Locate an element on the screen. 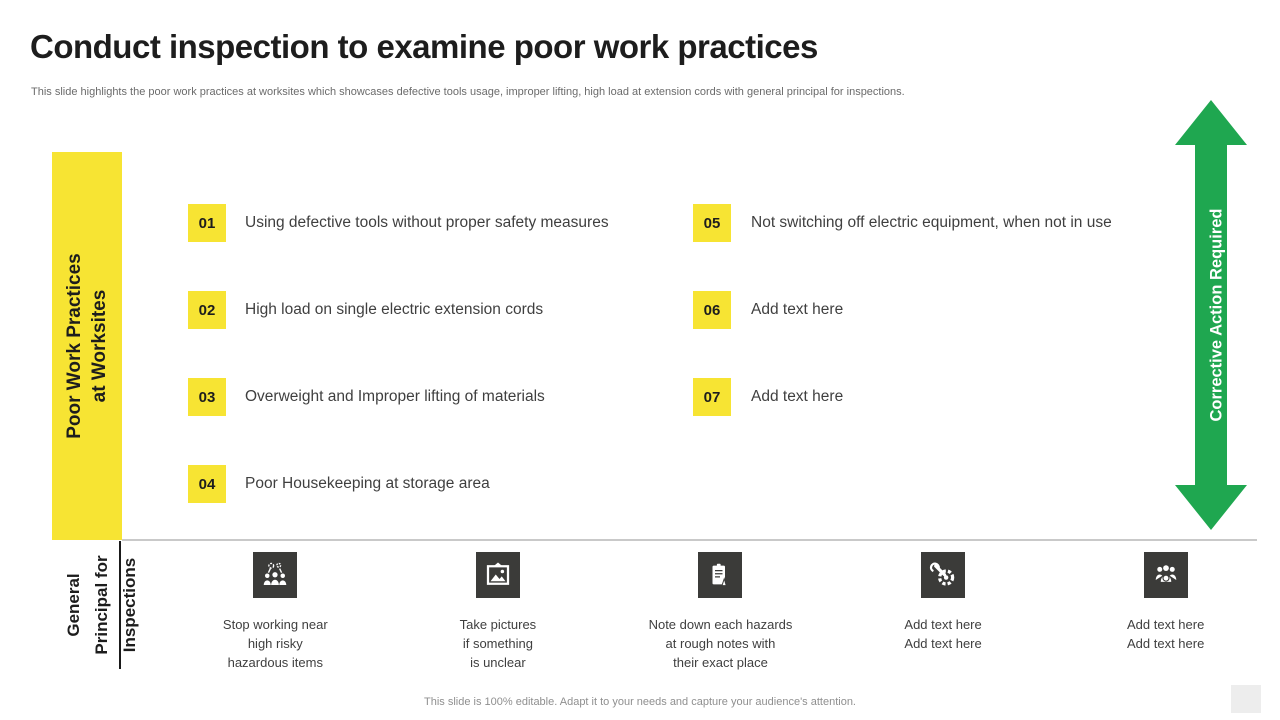 The width and height of the screenshot is (1280, 720). poor-work-practices-panel: Poor Work Practices at Worksites is located at coordinates (87, 346).